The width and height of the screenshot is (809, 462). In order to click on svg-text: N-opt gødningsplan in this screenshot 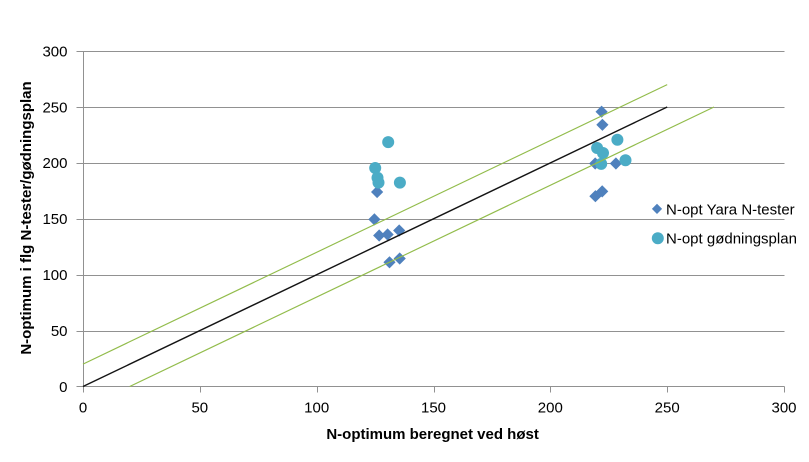, I will do `click(731, 239)`.